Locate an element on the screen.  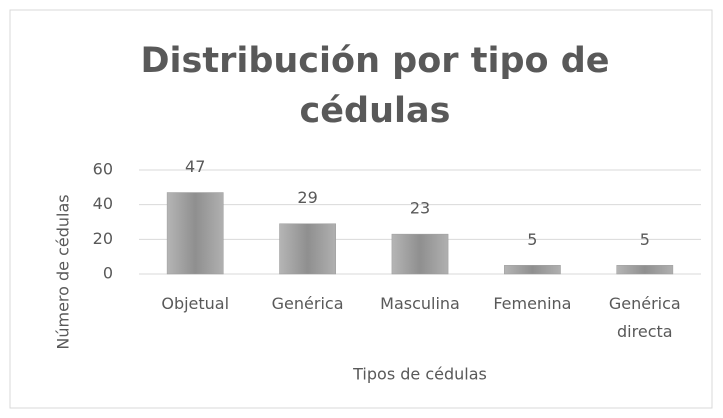
y-tick-label: 20 is located at coordinates (103, 238).